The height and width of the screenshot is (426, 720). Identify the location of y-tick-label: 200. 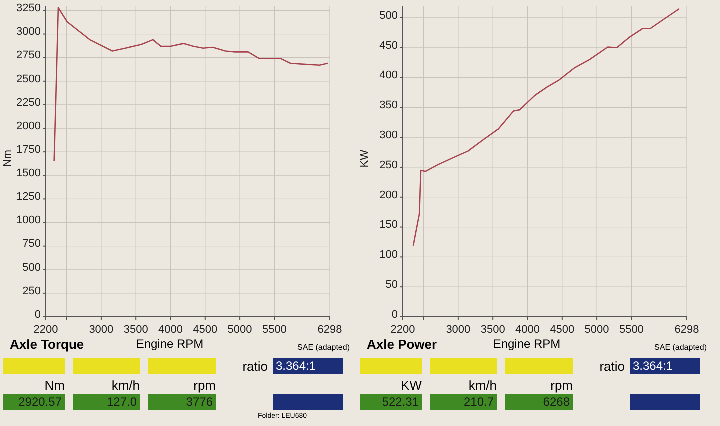
(389, 195).